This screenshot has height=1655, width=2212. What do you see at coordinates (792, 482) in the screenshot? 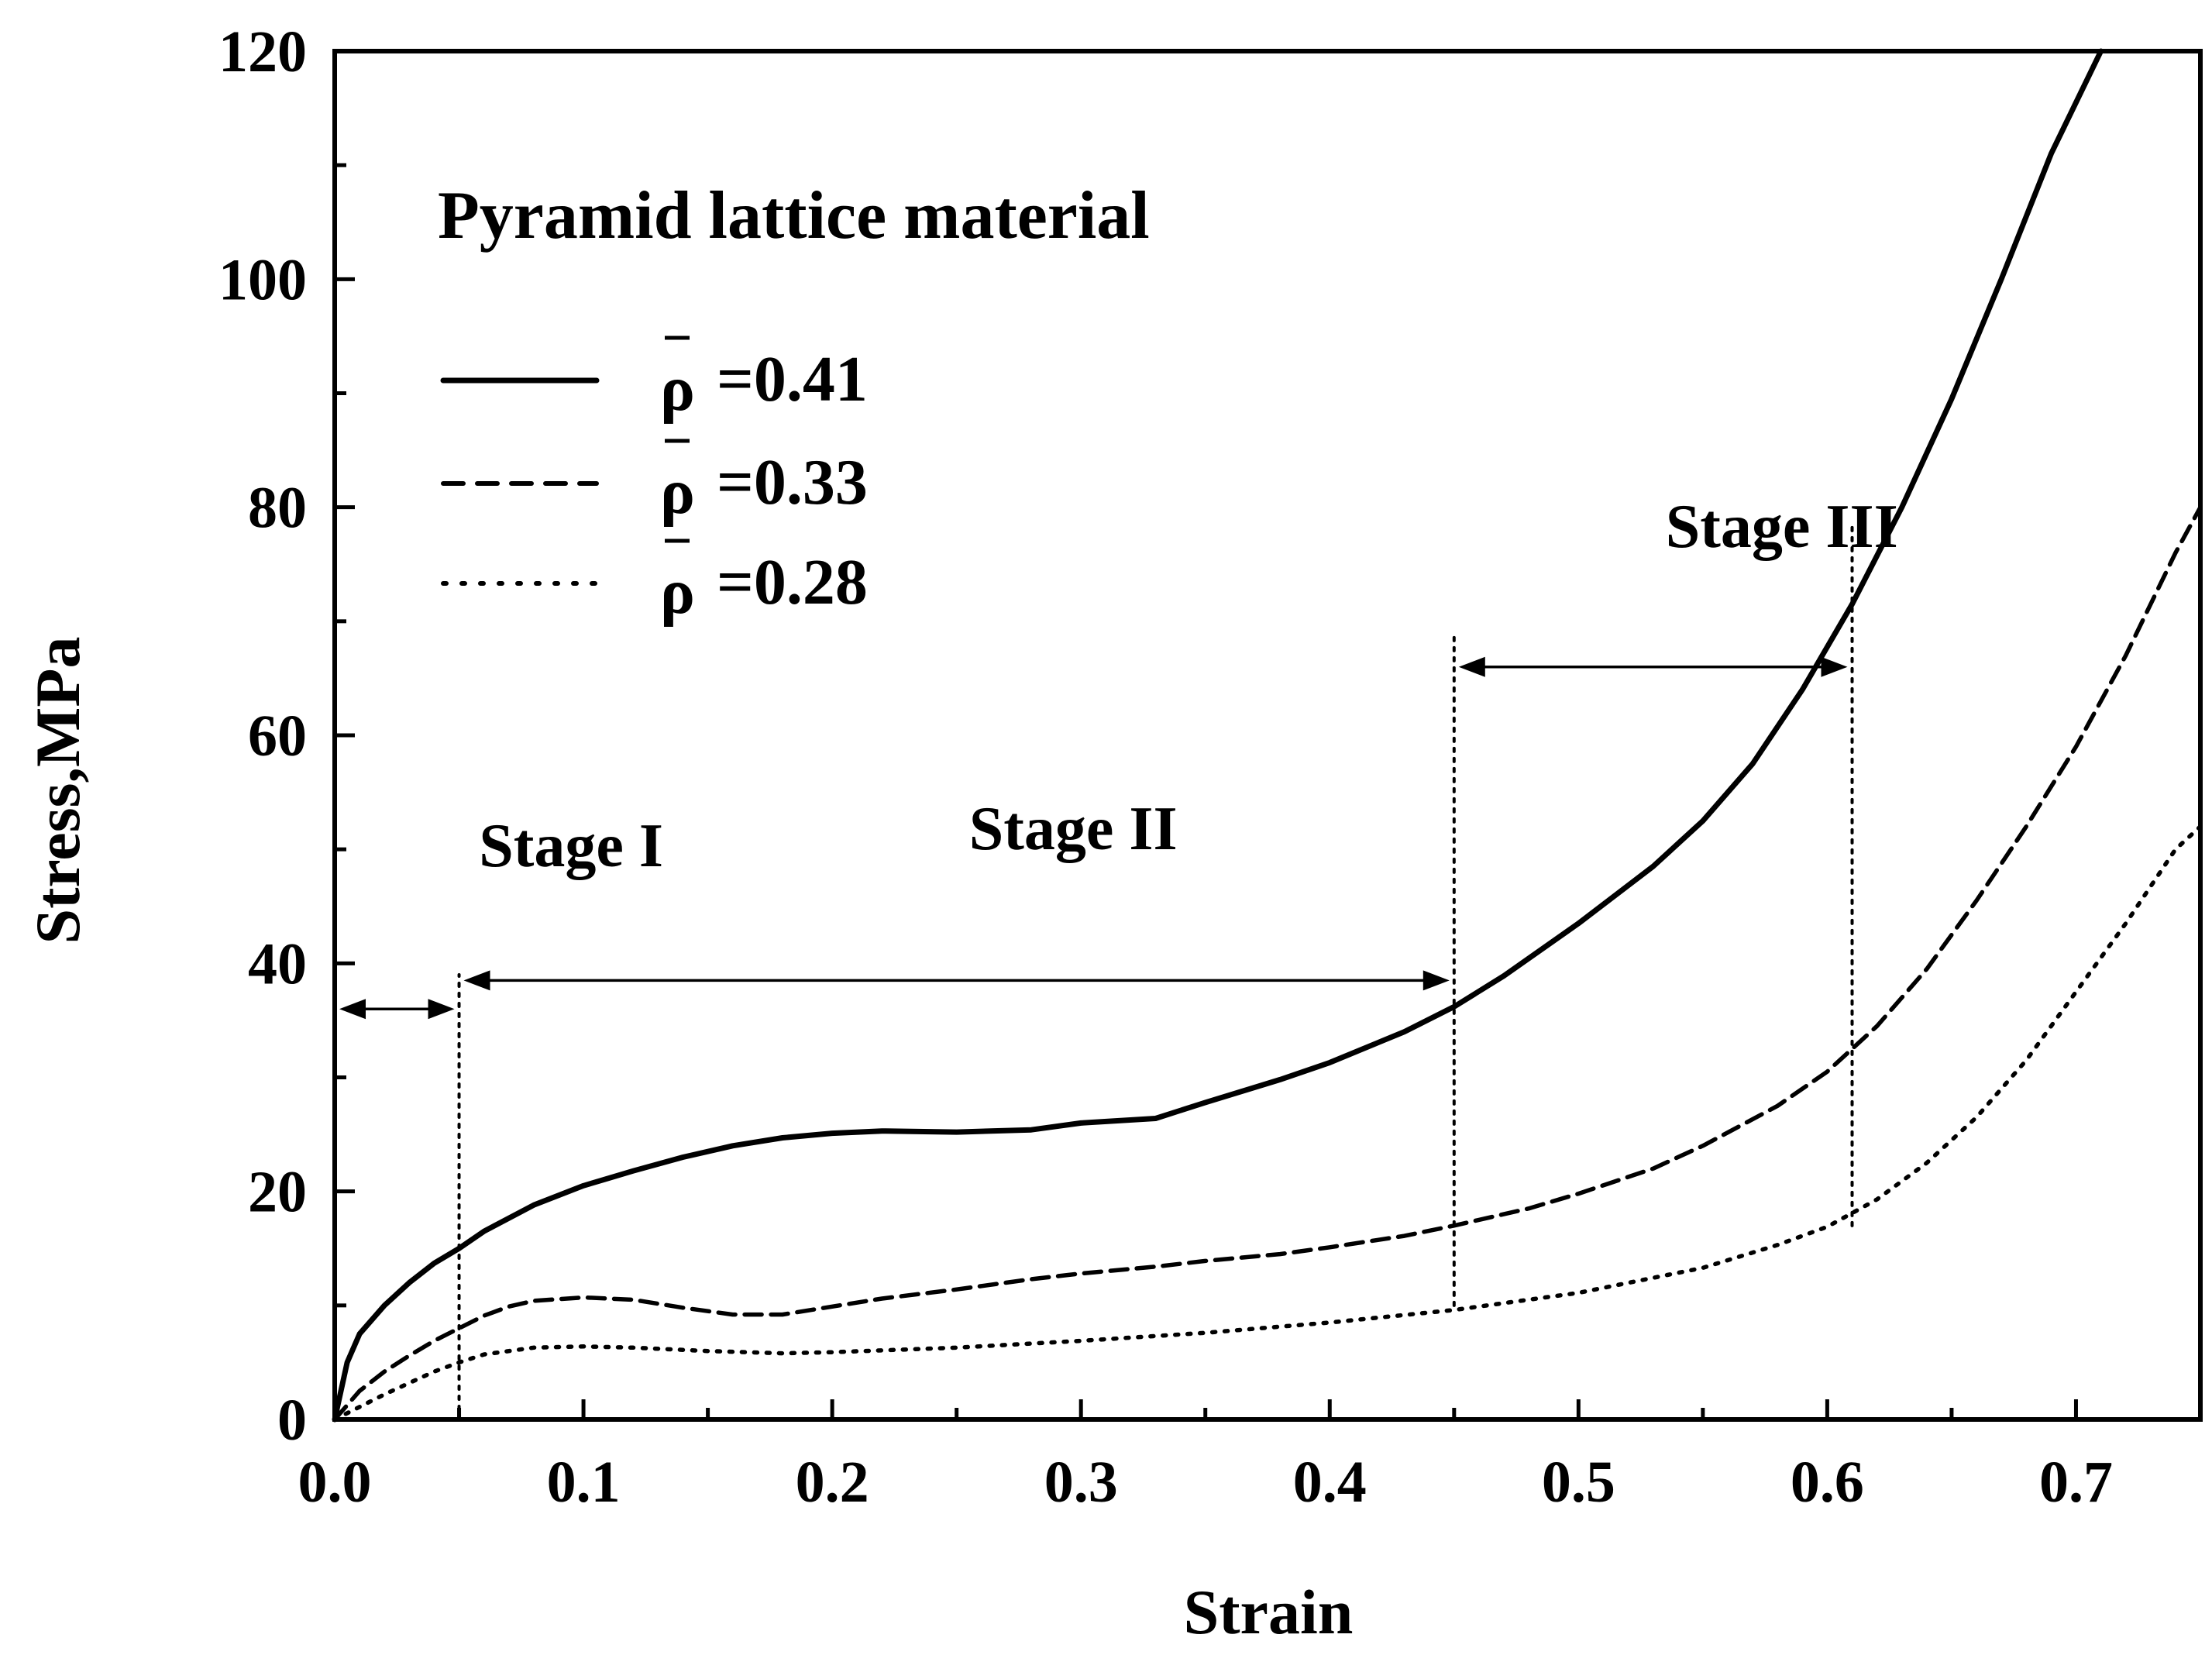
I see `legend-value: =0.33` at bounding box center [792, 482].